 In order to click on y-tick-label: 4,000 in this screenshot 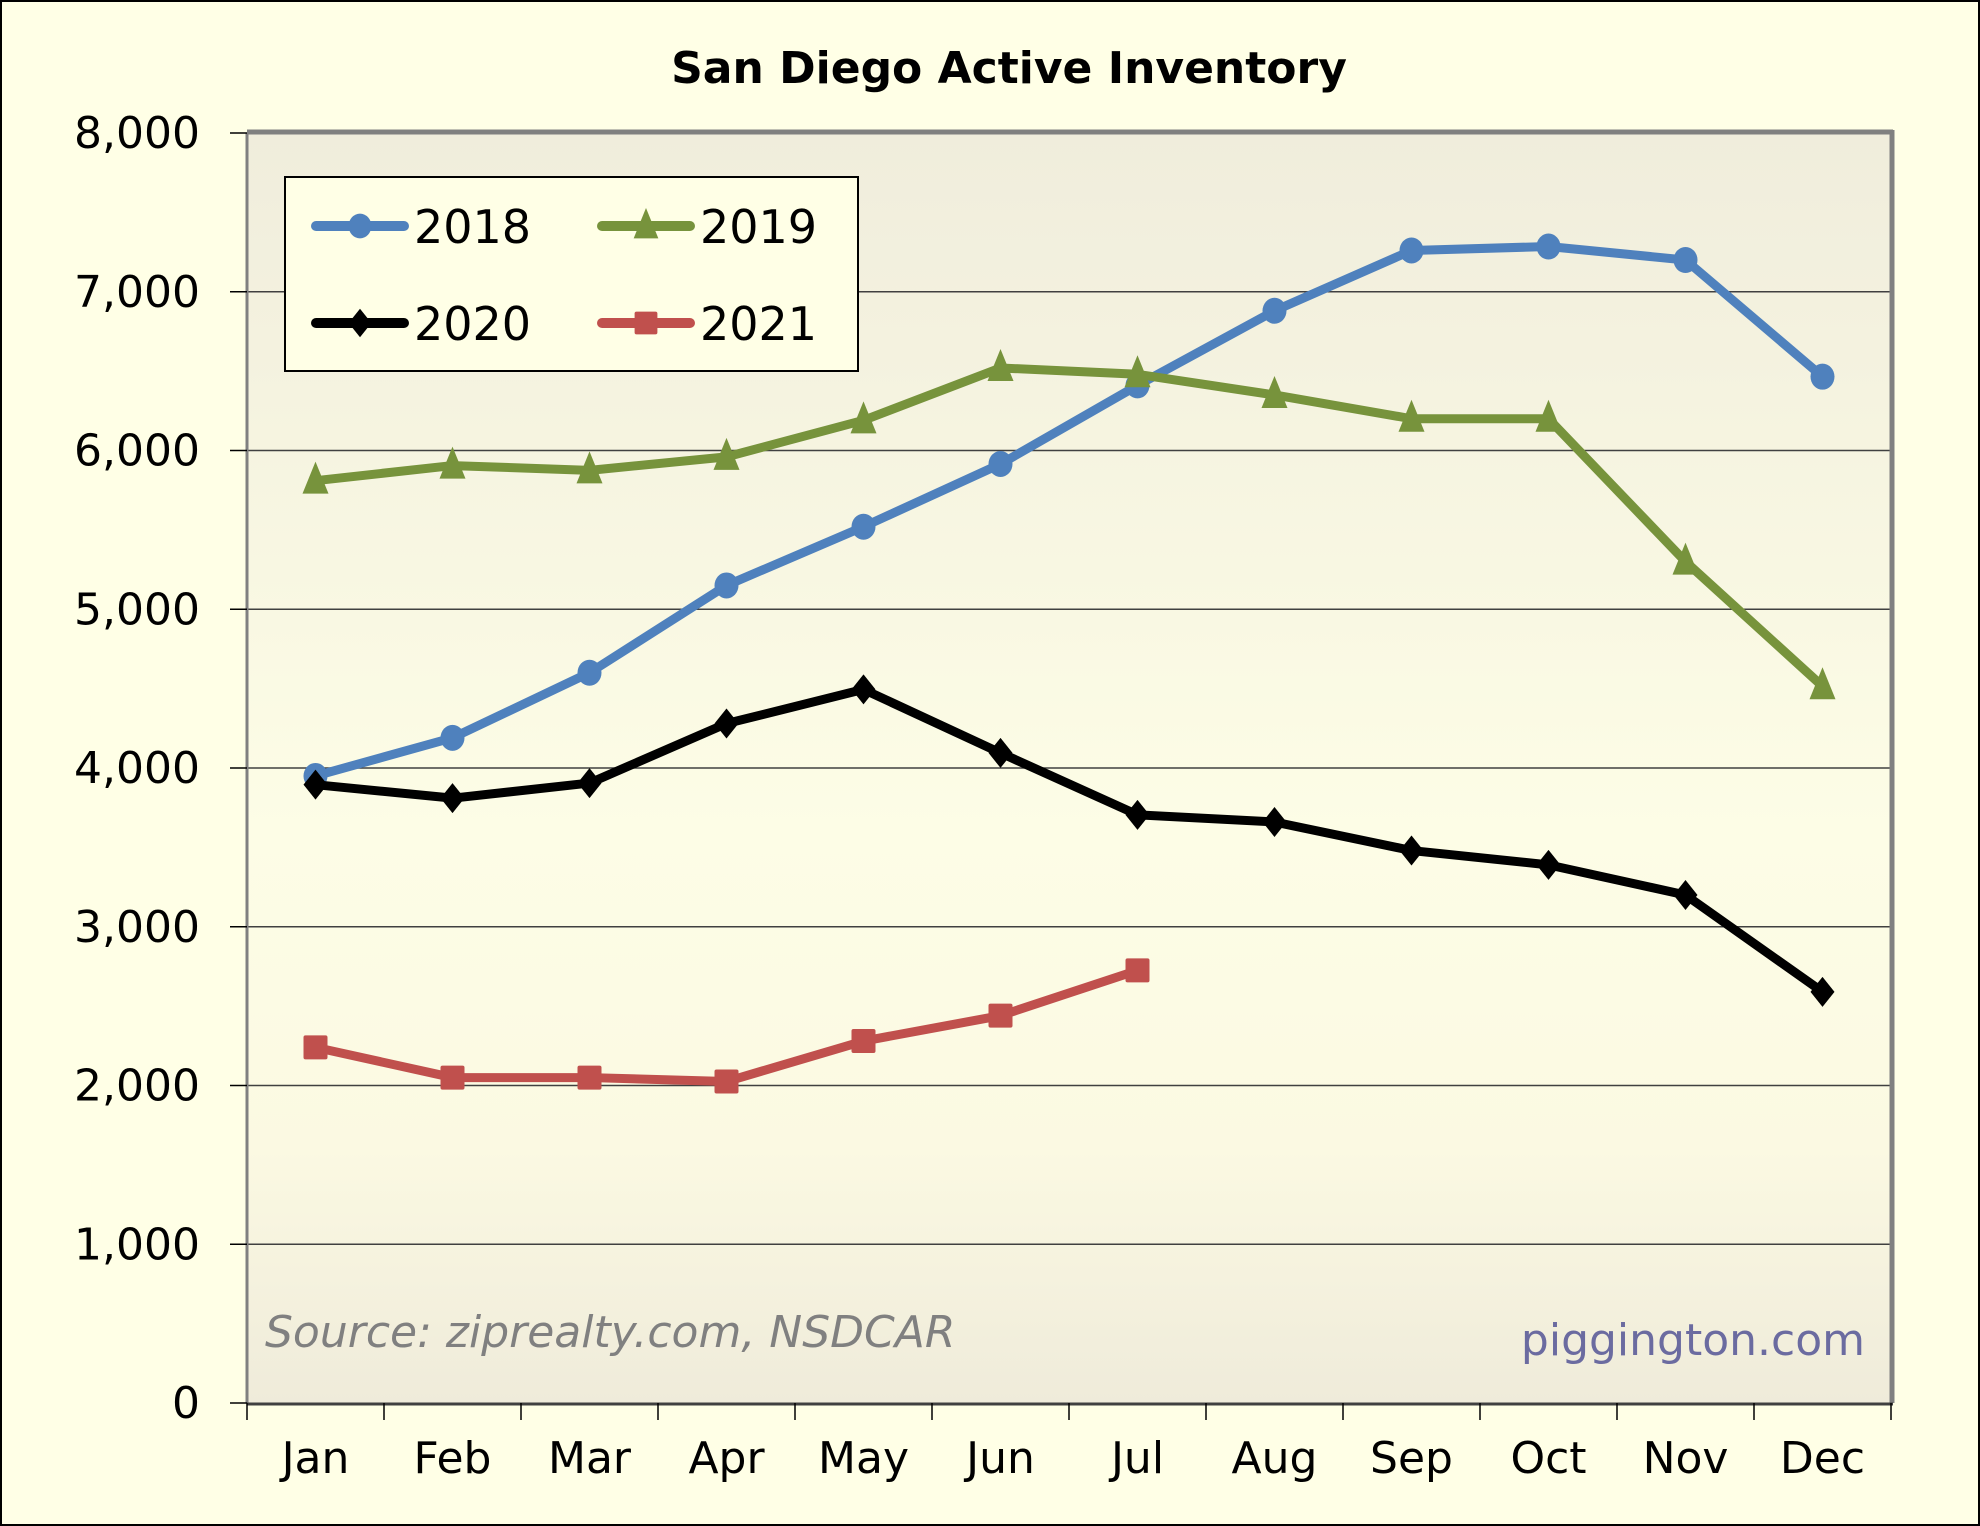, I will do `click(137, 768)`.